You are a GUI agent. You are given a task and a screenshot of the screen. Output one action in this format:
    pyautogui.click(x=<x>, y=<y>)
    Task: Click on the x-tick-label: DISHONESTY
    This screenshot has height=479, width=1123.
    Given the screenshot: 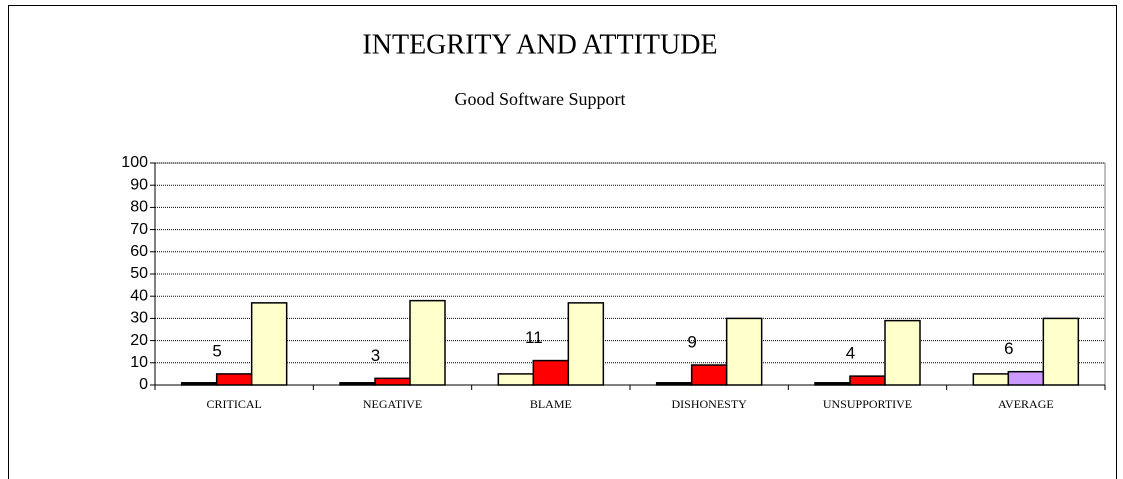 What is the action you would take?
    pyautogui.click(x=709, y=404)
    